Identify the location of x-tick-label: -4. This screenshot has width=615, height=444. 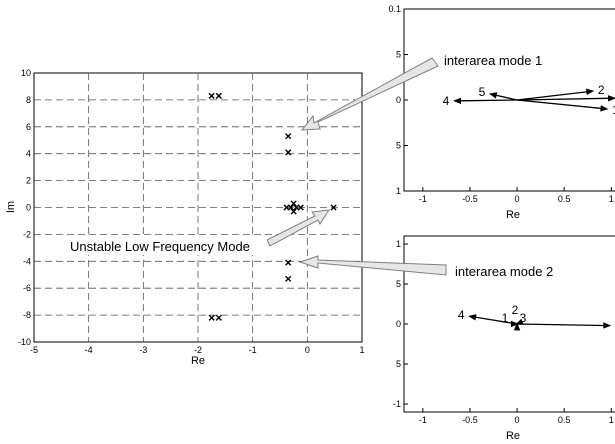
(89, 350).